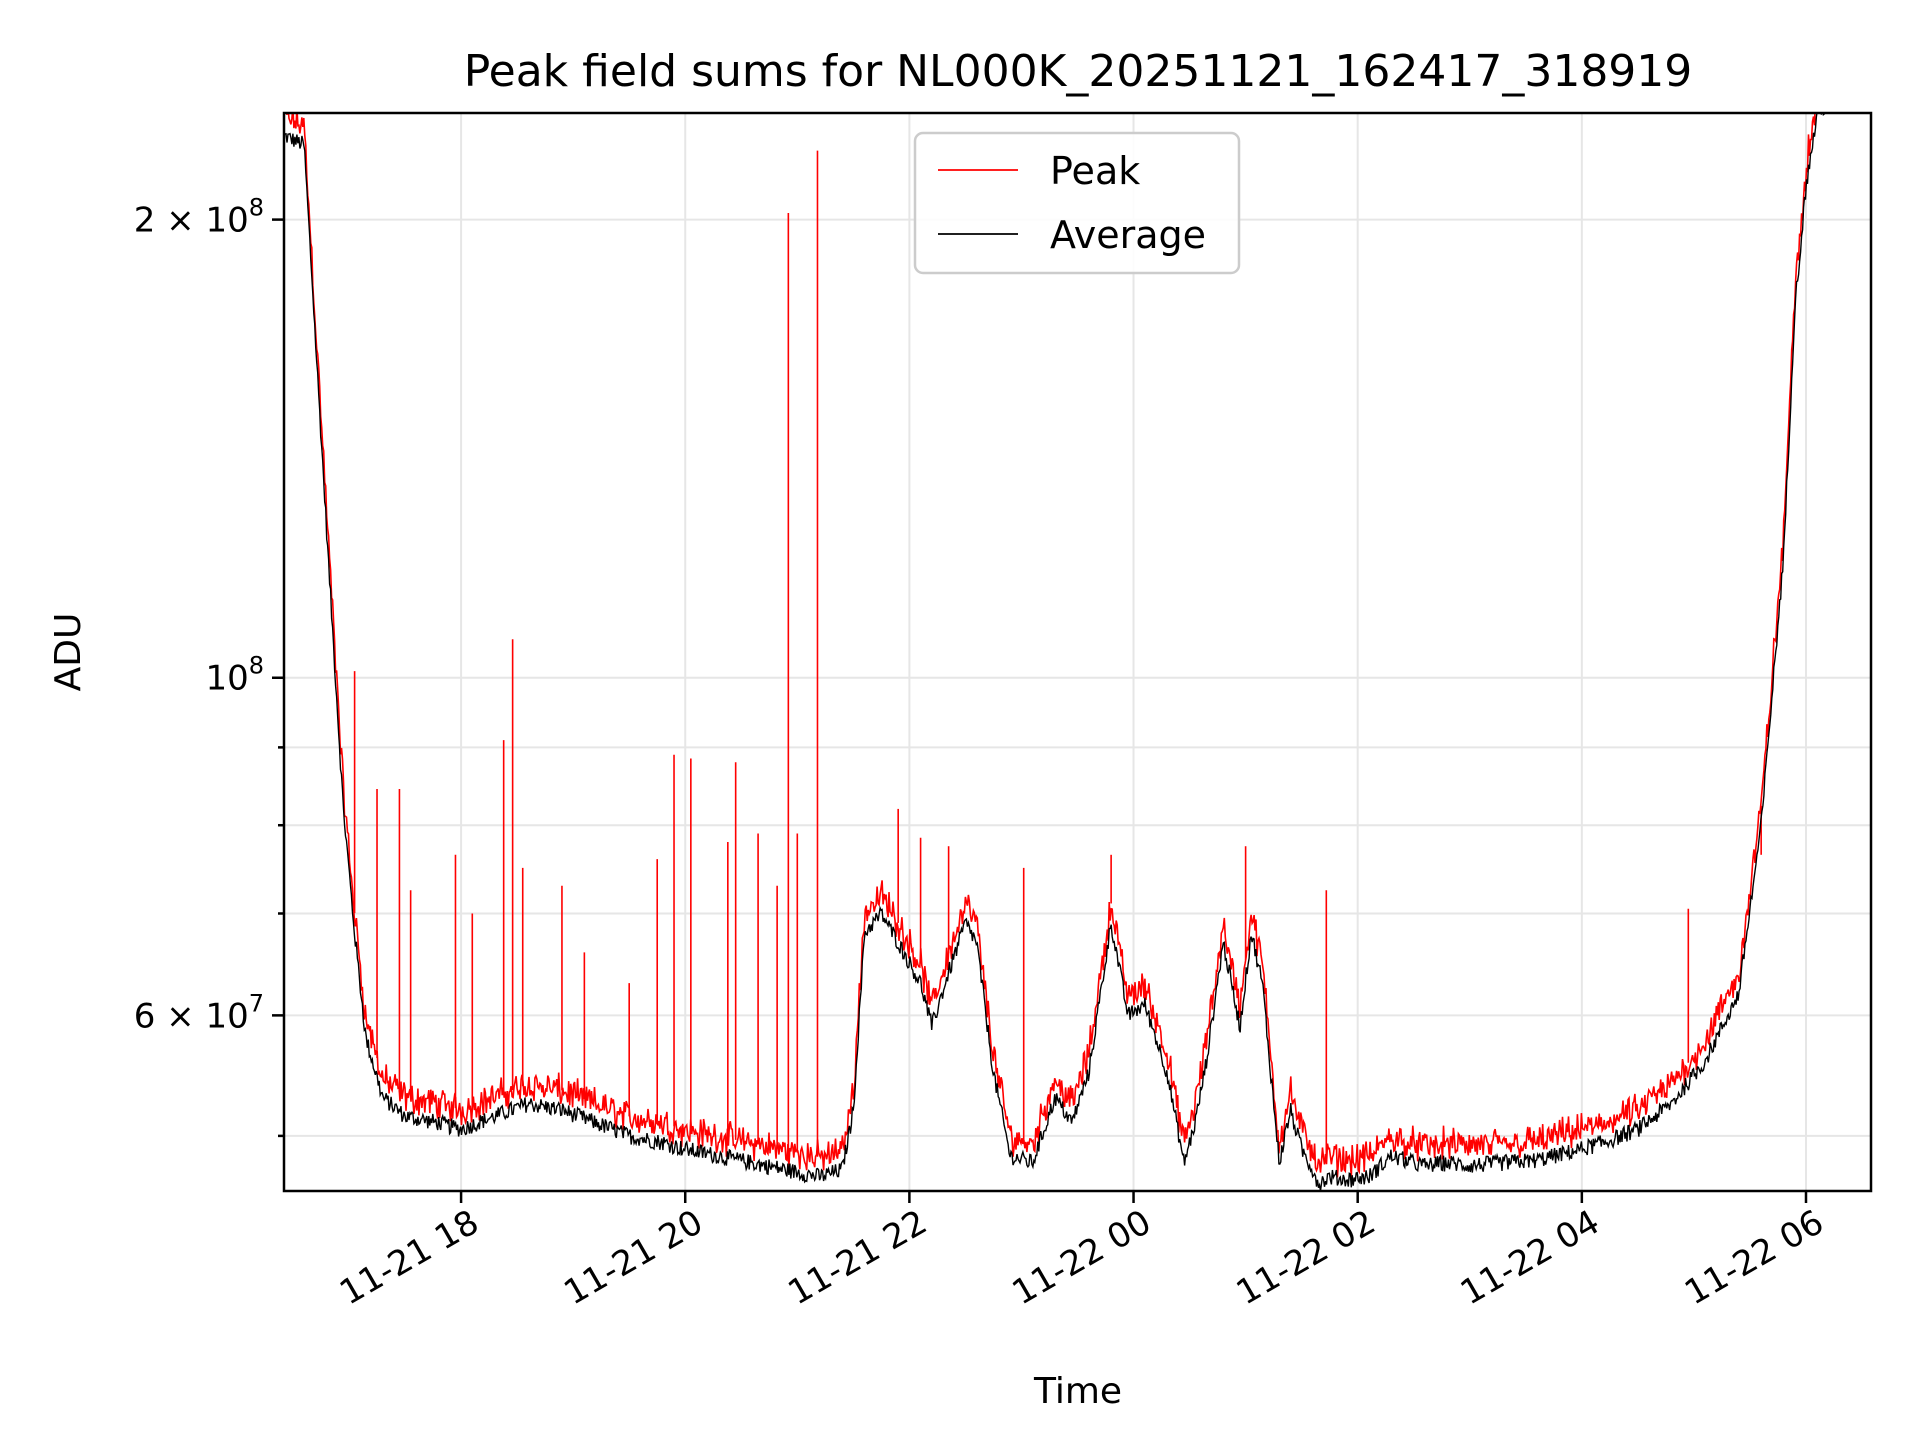 The width and height of the screenshot is (1920, 1440). Describe the element at coordinates (199, 1012) in the screenshot. I see `y-tick-label: 6 × 107` at that location.